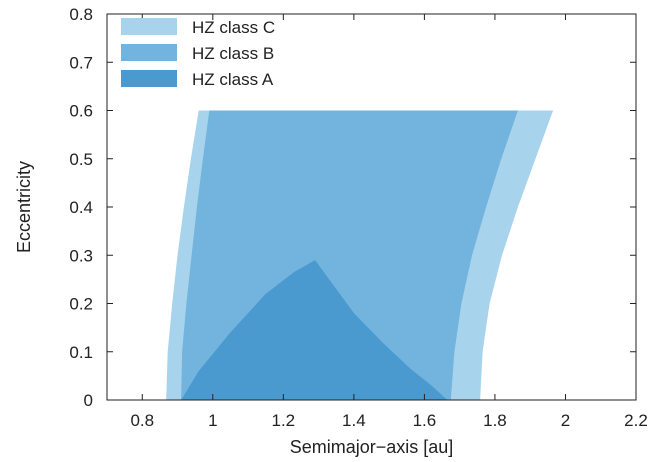 The image size is (668, 462). What do you see at coordinates (388, 420) in the screenshot?
I see `x-tick-labels: 0.8 1 1.2 1.4 1.6 1.8 2 2.2` at bounding box center [388, 420].